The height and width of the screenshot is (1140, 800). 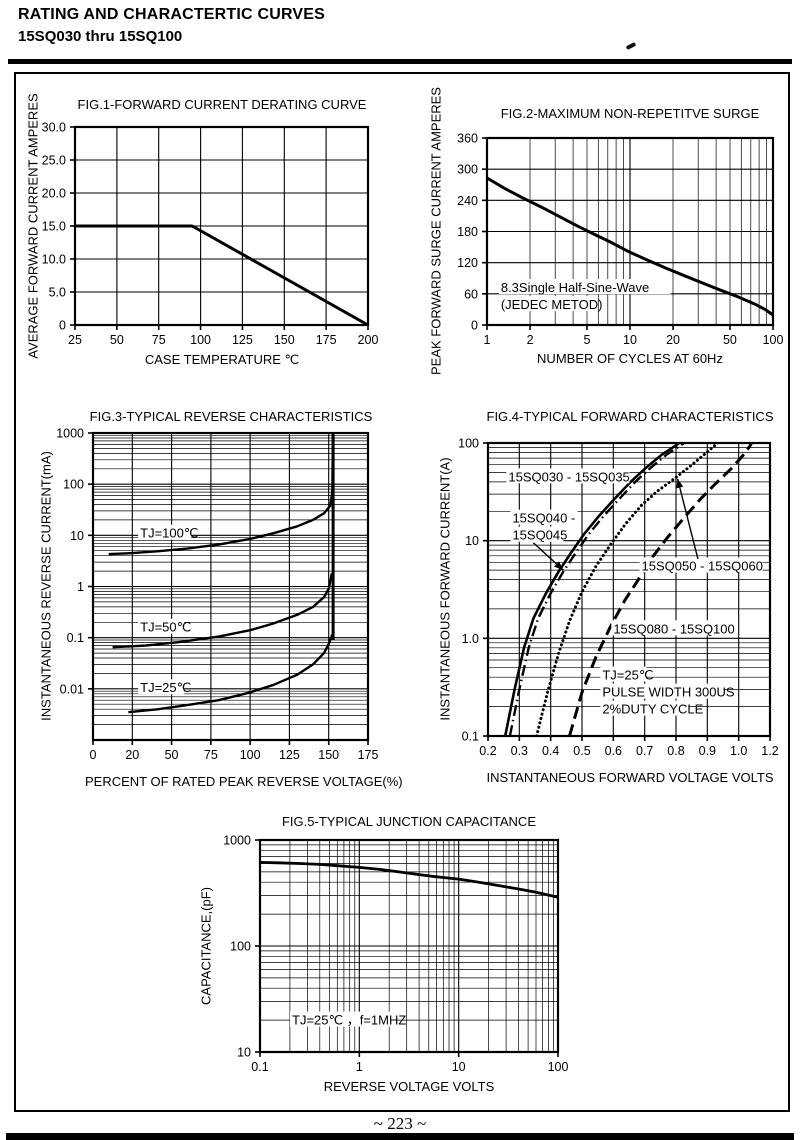 I want to click on fig5-y-axis-label: CAPACITANCE,(pF), so click(x=206, y=946).